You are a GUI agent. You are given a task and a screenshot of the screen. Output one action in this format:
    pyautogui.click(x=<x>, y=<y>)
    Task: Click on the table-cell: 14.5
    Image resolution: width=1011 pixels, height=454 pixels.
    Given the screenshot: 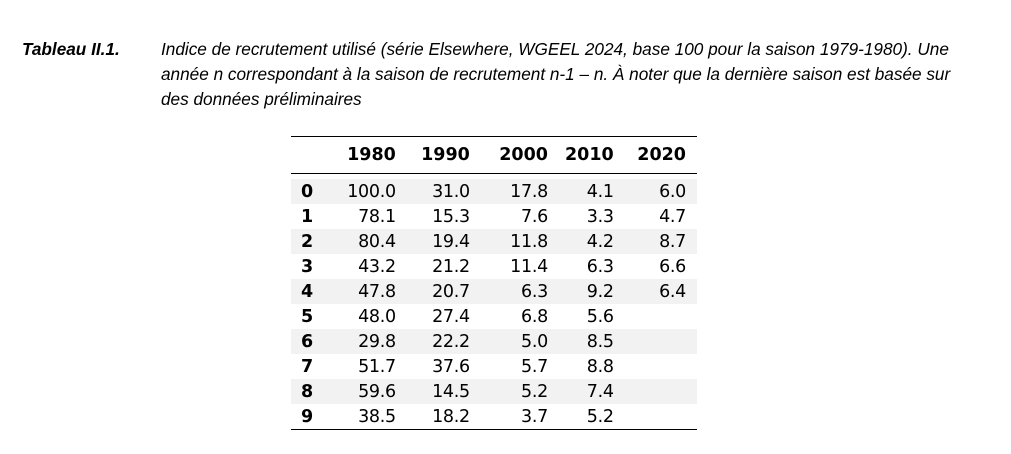 What is the action you would take?
    pyautogui.click(x=432, y=391)
    